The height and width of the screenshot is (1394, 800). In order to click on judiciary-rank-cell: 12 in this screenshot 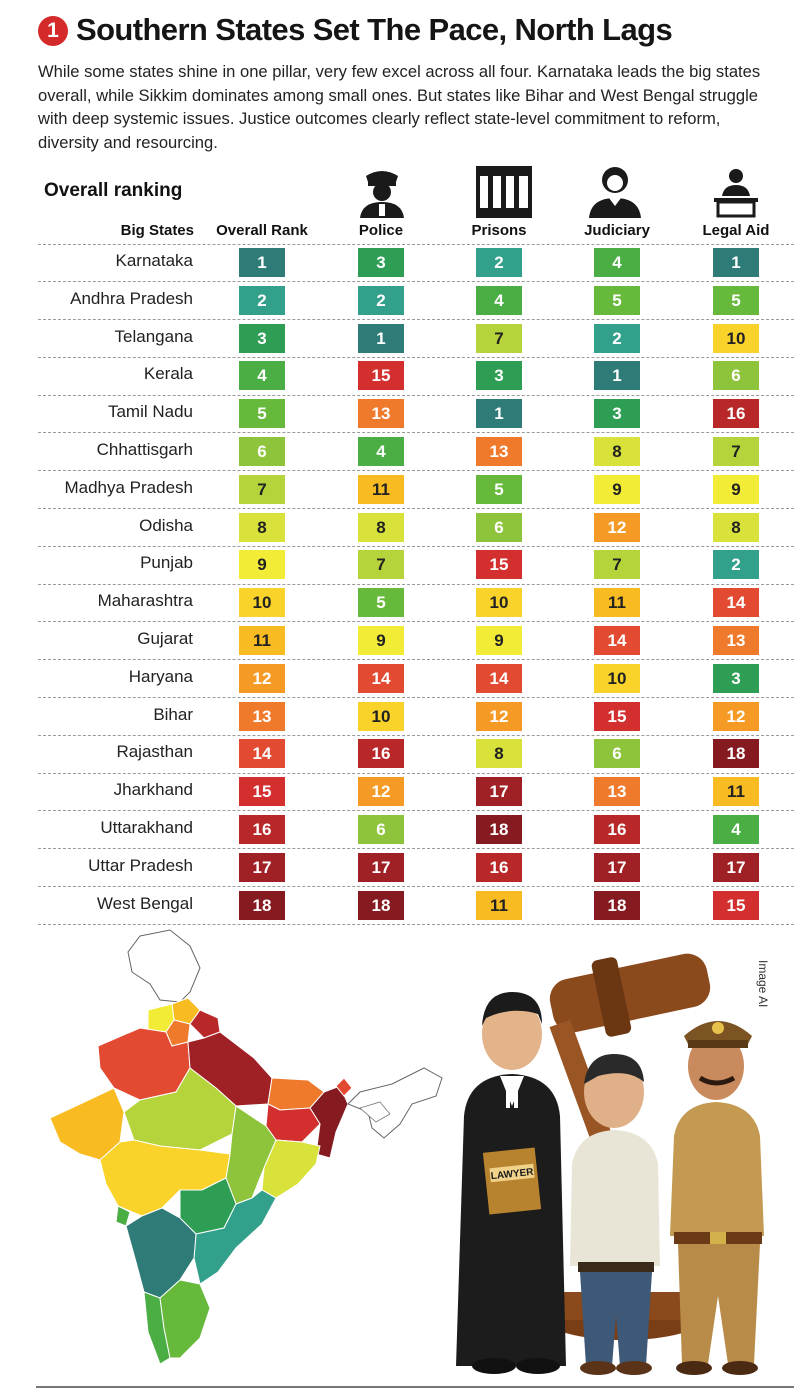, I will do `click(617, 527)`.